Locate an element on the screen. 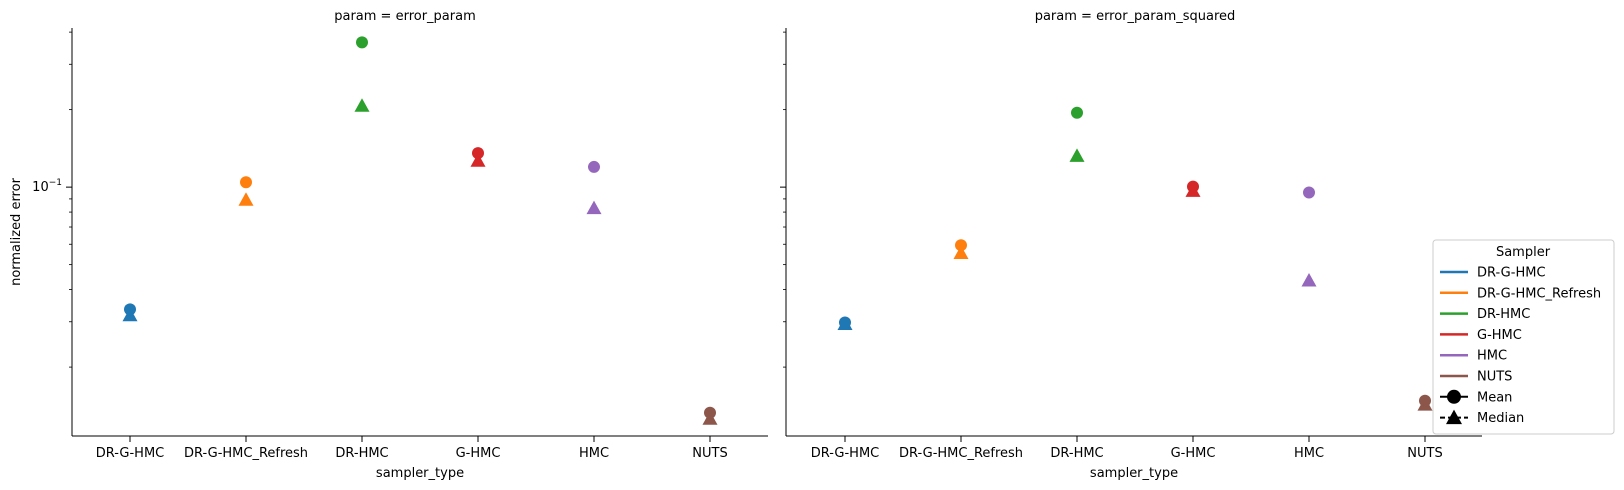 Image resolution: width=1624 pixels, height=490 pixels. median-point-g-hmc is located at coordinates (478, 160).